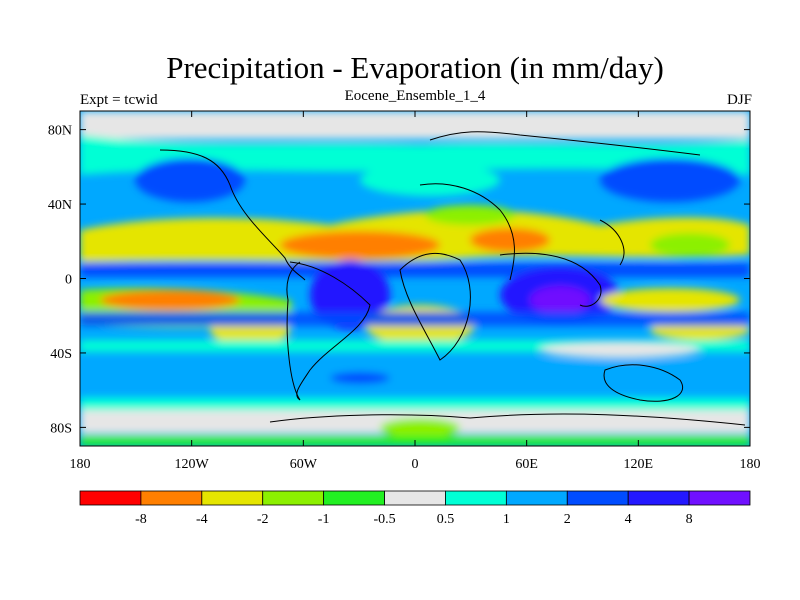 The height and width of the screenshot is (600, 800). Describe the element at coordinates (639, 464) in the screenshot. I see `lon-tick-label: 120E` at that location.